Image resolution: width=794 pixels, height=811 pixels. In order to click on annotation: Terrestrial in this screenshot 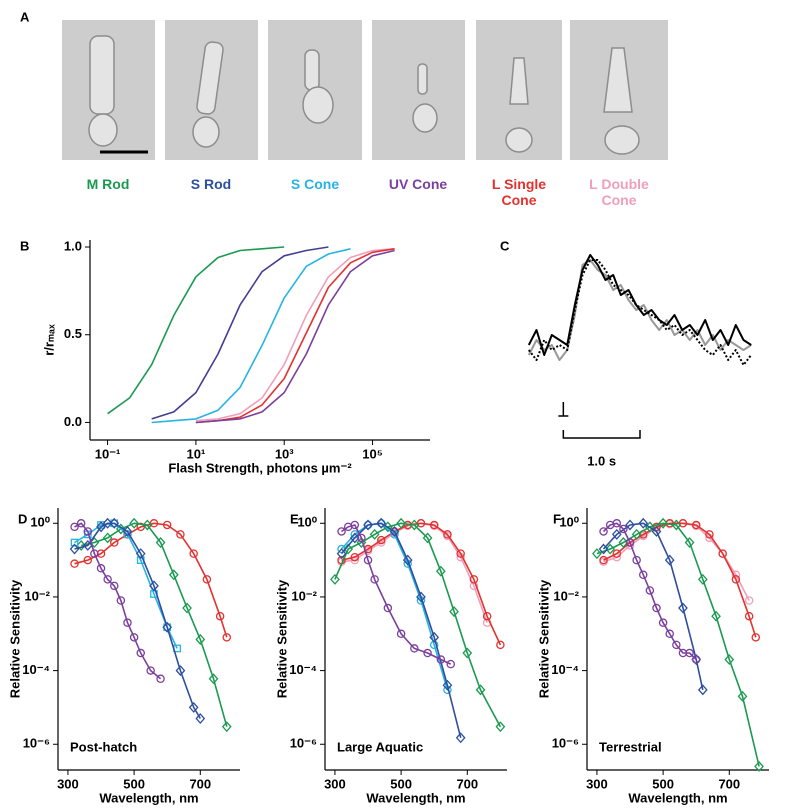, I will do `click(630, 746)`.